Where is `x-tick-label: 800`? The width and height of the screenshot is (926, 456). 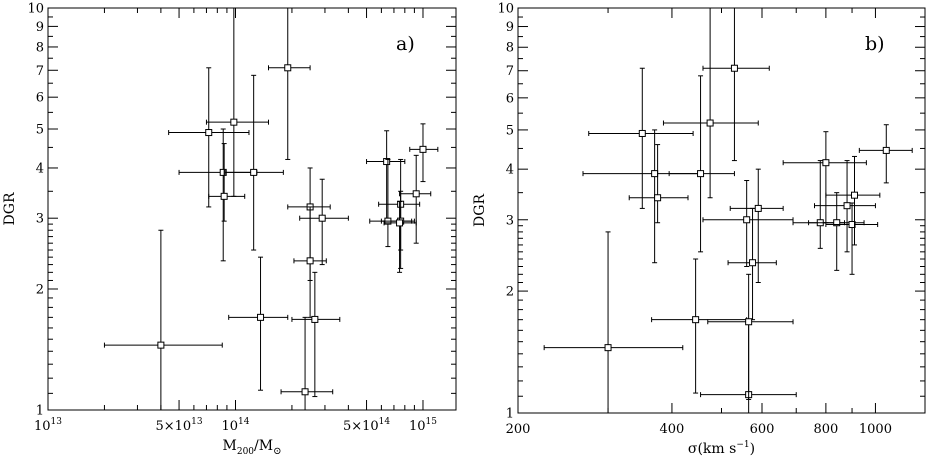 x-tick-label: 800 is located at coordinates (825, 429).